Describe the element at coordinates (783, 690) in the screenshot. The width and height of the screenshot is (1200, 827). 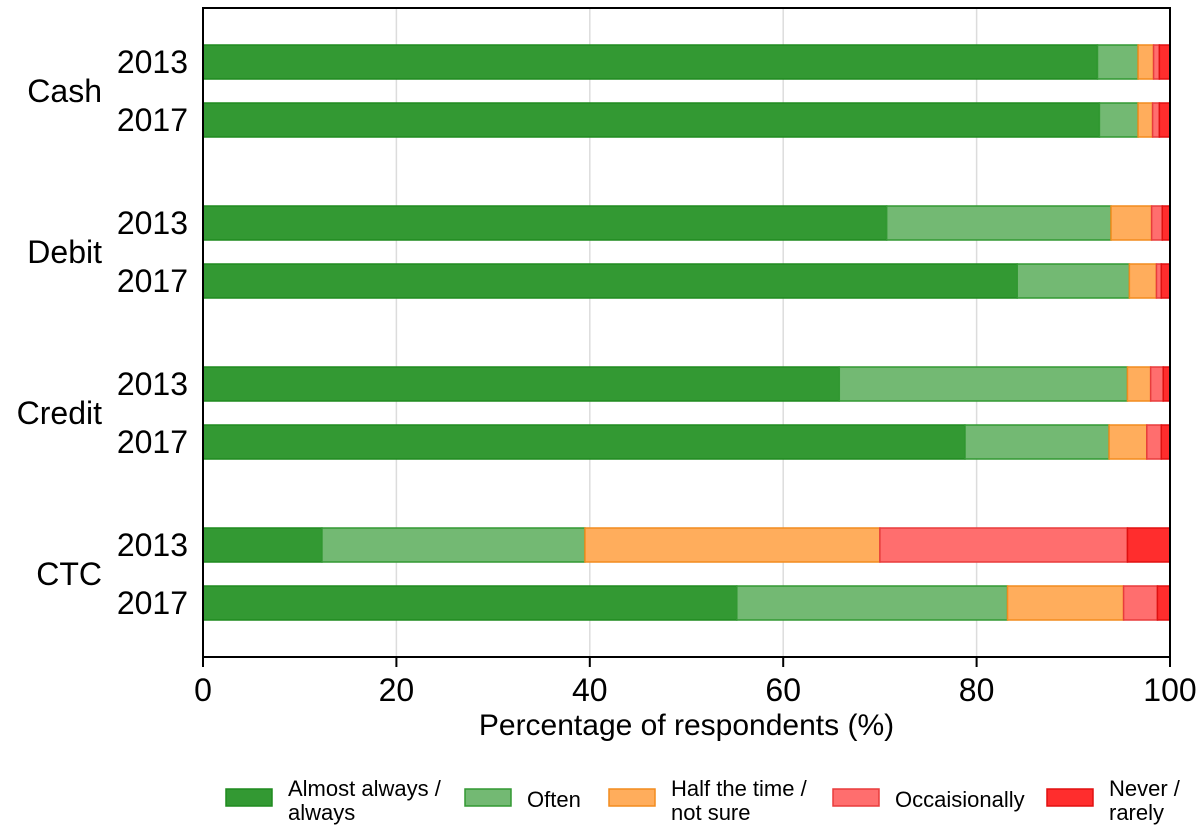
I see `x-tick-label: 60` at that location.